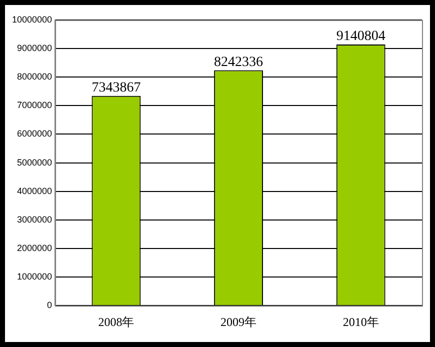 The width and height of the screenshot is (435, 347). I want to click on y-tick-label: 4000000, so click(34, 191).